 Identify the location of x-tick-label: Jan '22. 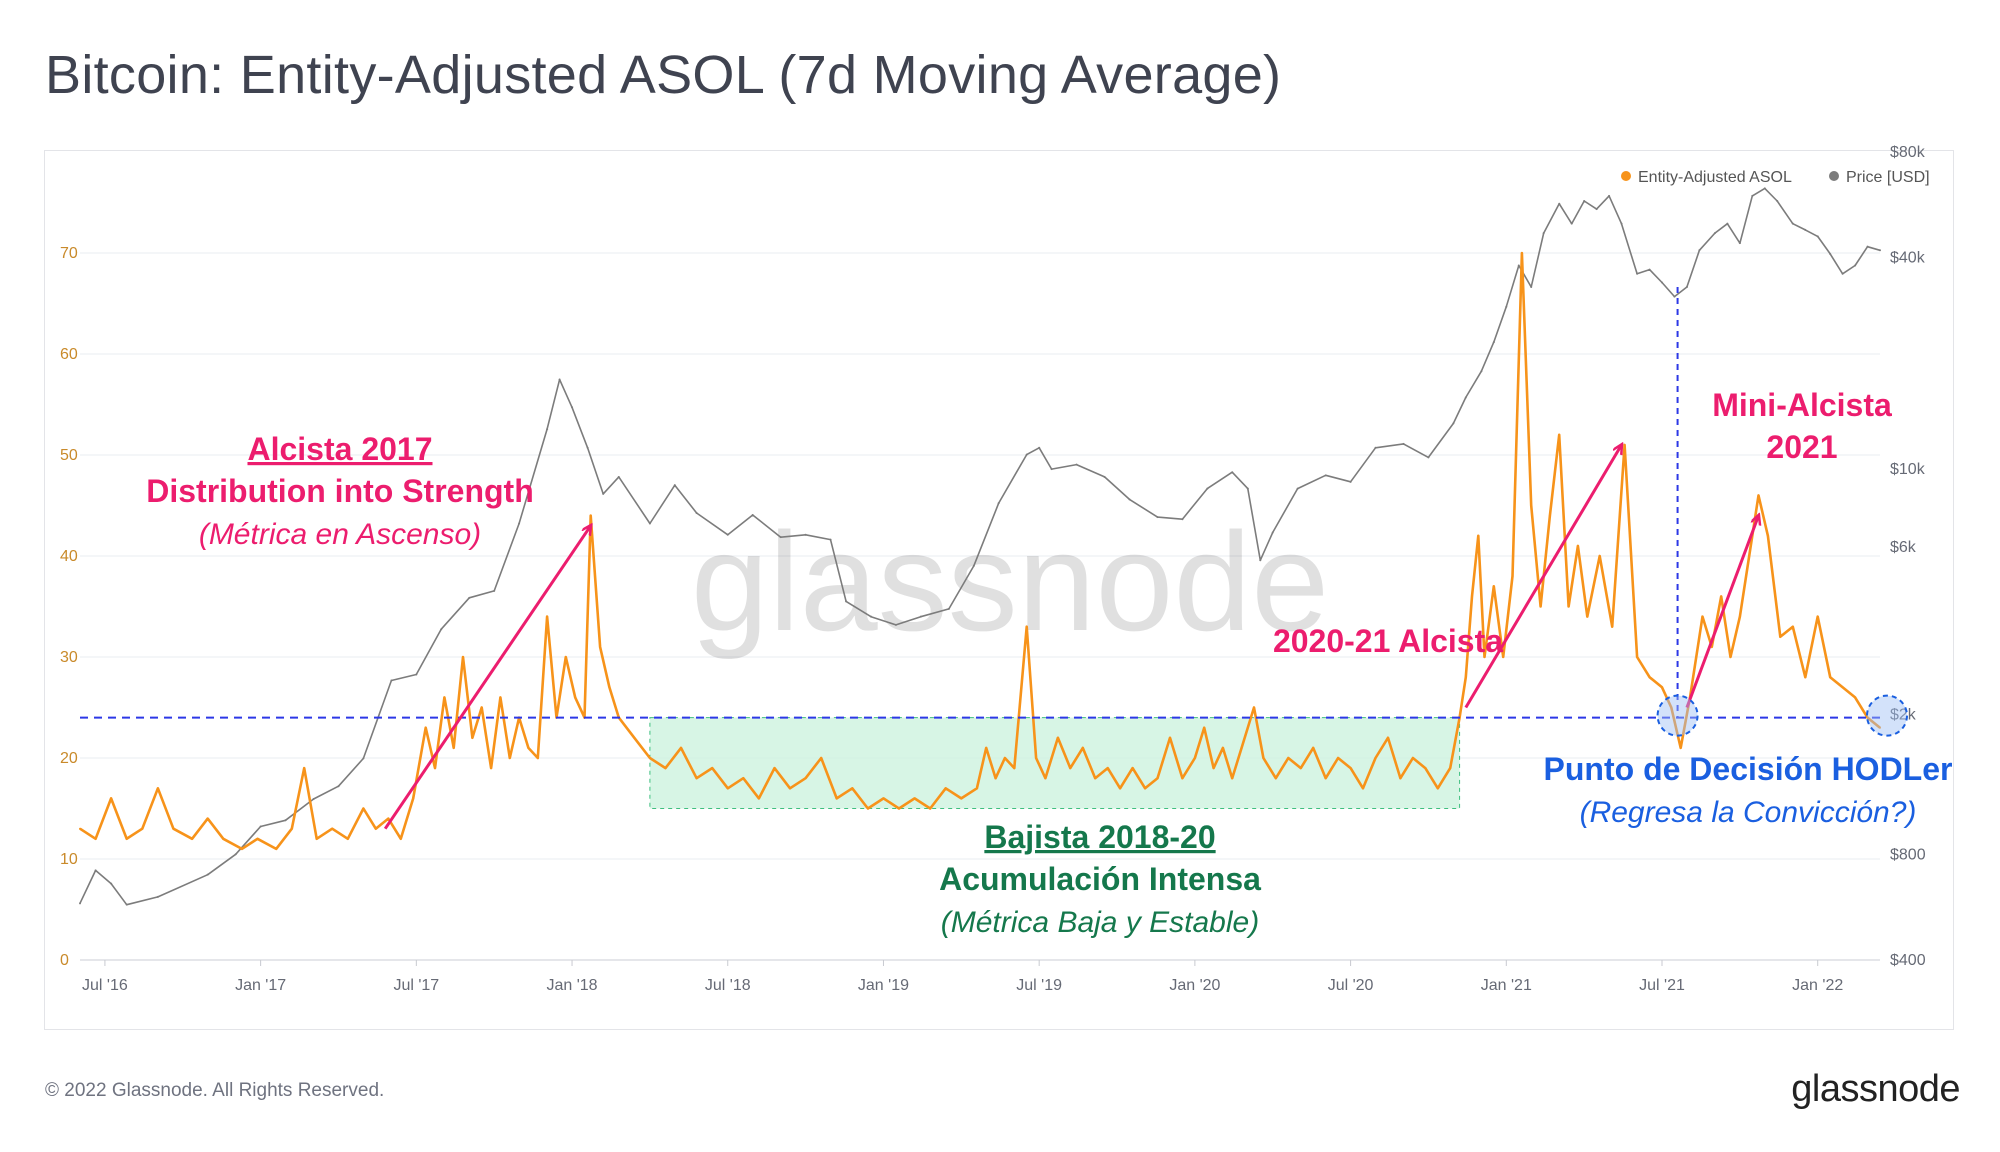
(1817, 985).